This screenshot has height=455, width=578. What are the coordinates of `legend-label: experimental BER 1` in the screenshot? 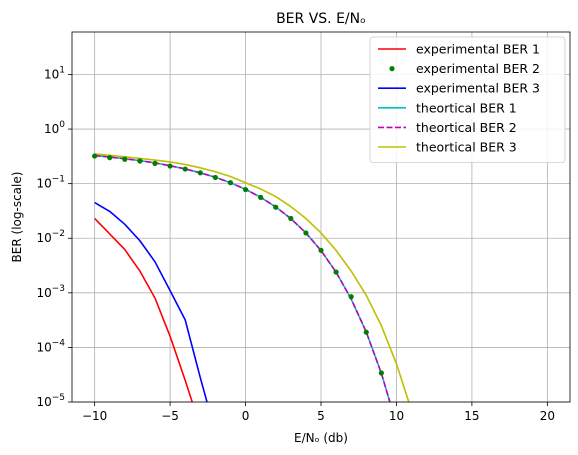 It's located at (478, 49).